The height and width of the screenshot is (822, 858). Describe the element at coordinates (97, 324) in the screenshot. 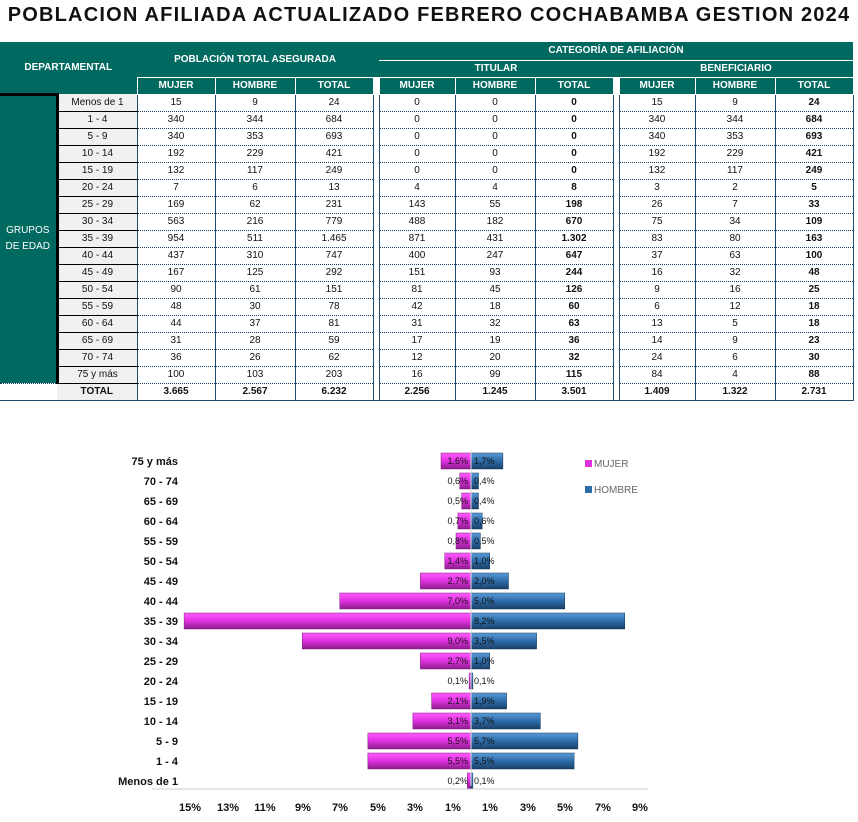

I see `age-range-cell: 60 - 64` at that location.